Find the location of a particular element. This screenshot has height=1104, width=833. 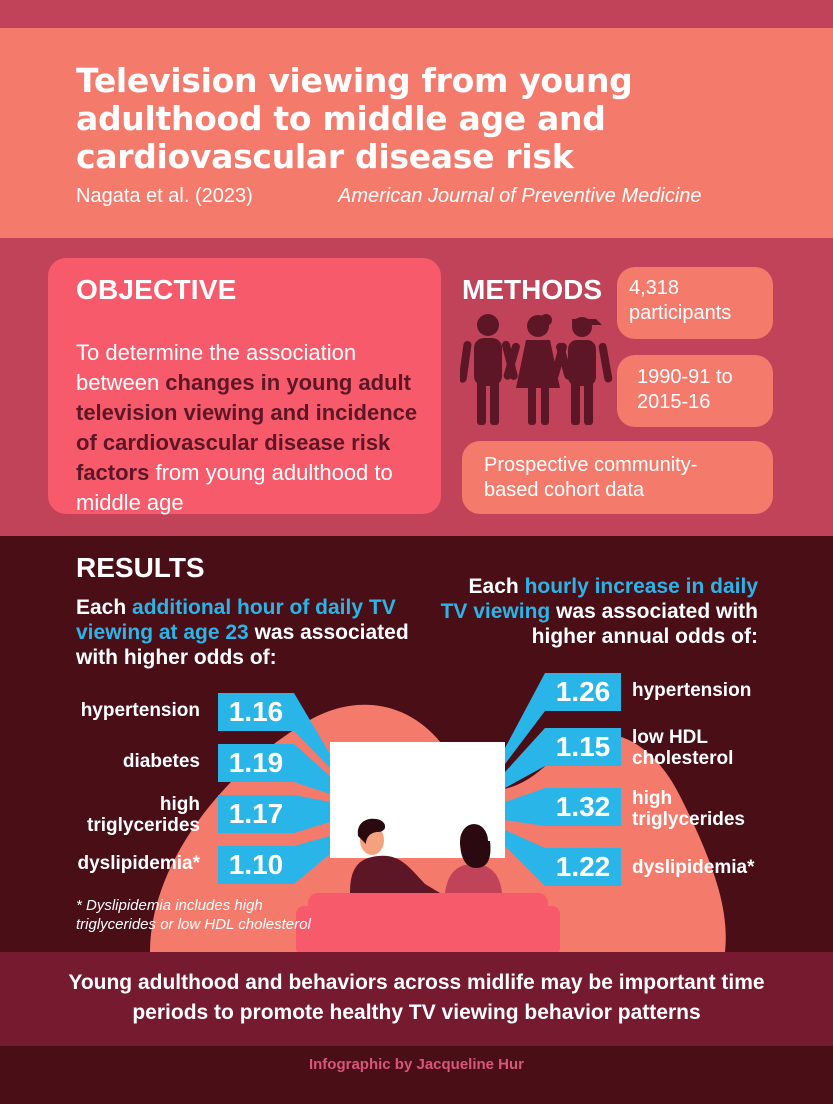

results-heading: RESULTS is located at coordinates (140, 567).